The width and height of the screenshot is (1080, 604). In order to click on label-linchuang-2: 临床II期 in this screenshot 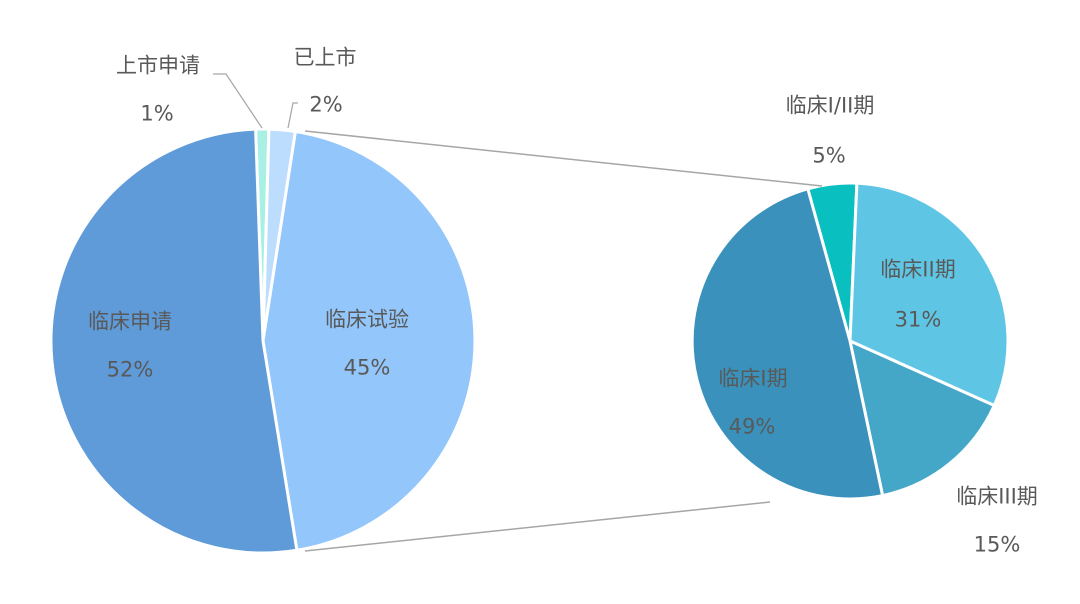, I will do `click(918, 269)`.